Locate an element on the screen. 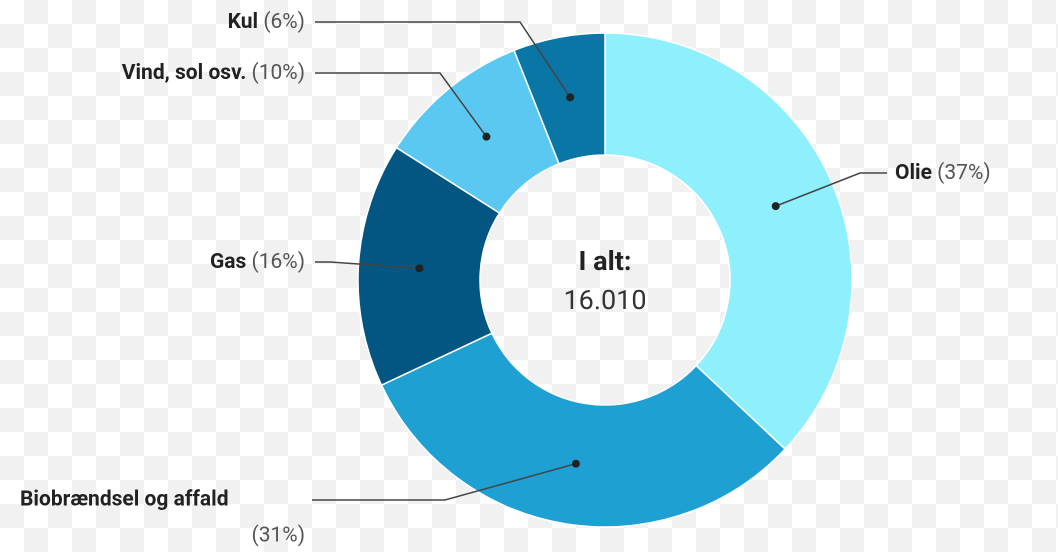 The height and width of the screenshot is (552, 1058). slice-label: Biobrændsel og affald is located at coordinates (124, 500).